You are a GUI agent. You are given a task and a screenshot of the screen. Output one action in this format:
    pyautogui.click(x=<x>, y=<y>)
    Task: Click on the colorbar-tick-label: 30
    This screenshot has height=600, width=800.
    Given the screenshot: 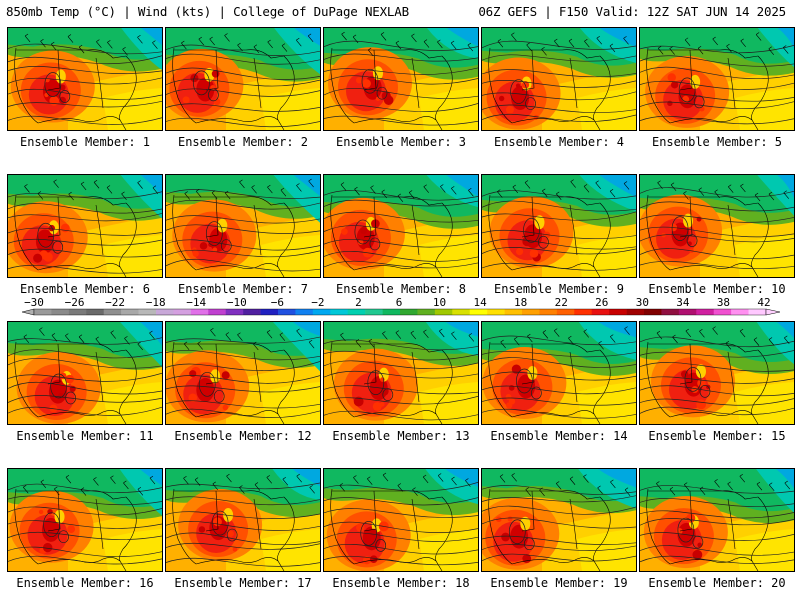 What is the action you would take?
    pyautogui.click(x=642, y=302)
    